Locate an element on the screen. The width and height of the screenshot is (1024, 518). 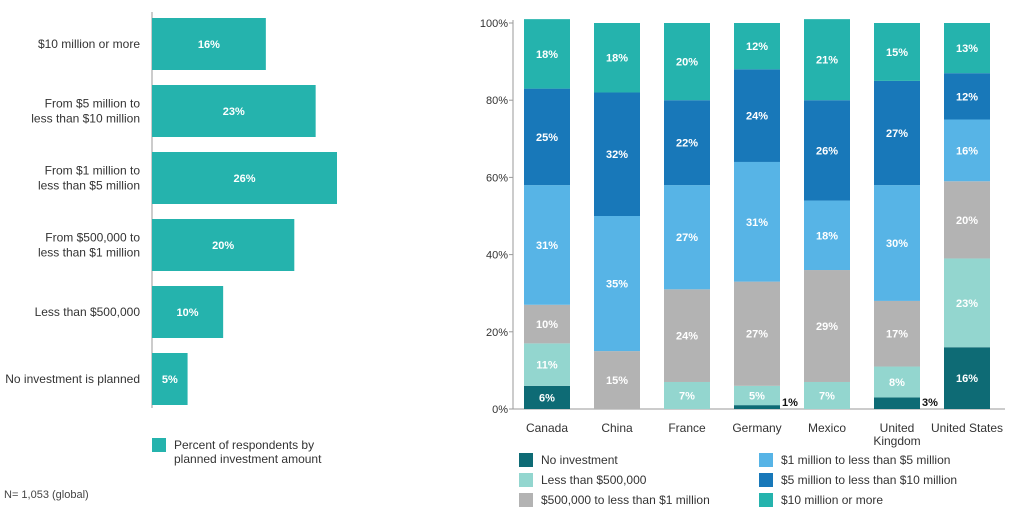
category-label-5: No investment is planned is located at coordinates (72, 379).